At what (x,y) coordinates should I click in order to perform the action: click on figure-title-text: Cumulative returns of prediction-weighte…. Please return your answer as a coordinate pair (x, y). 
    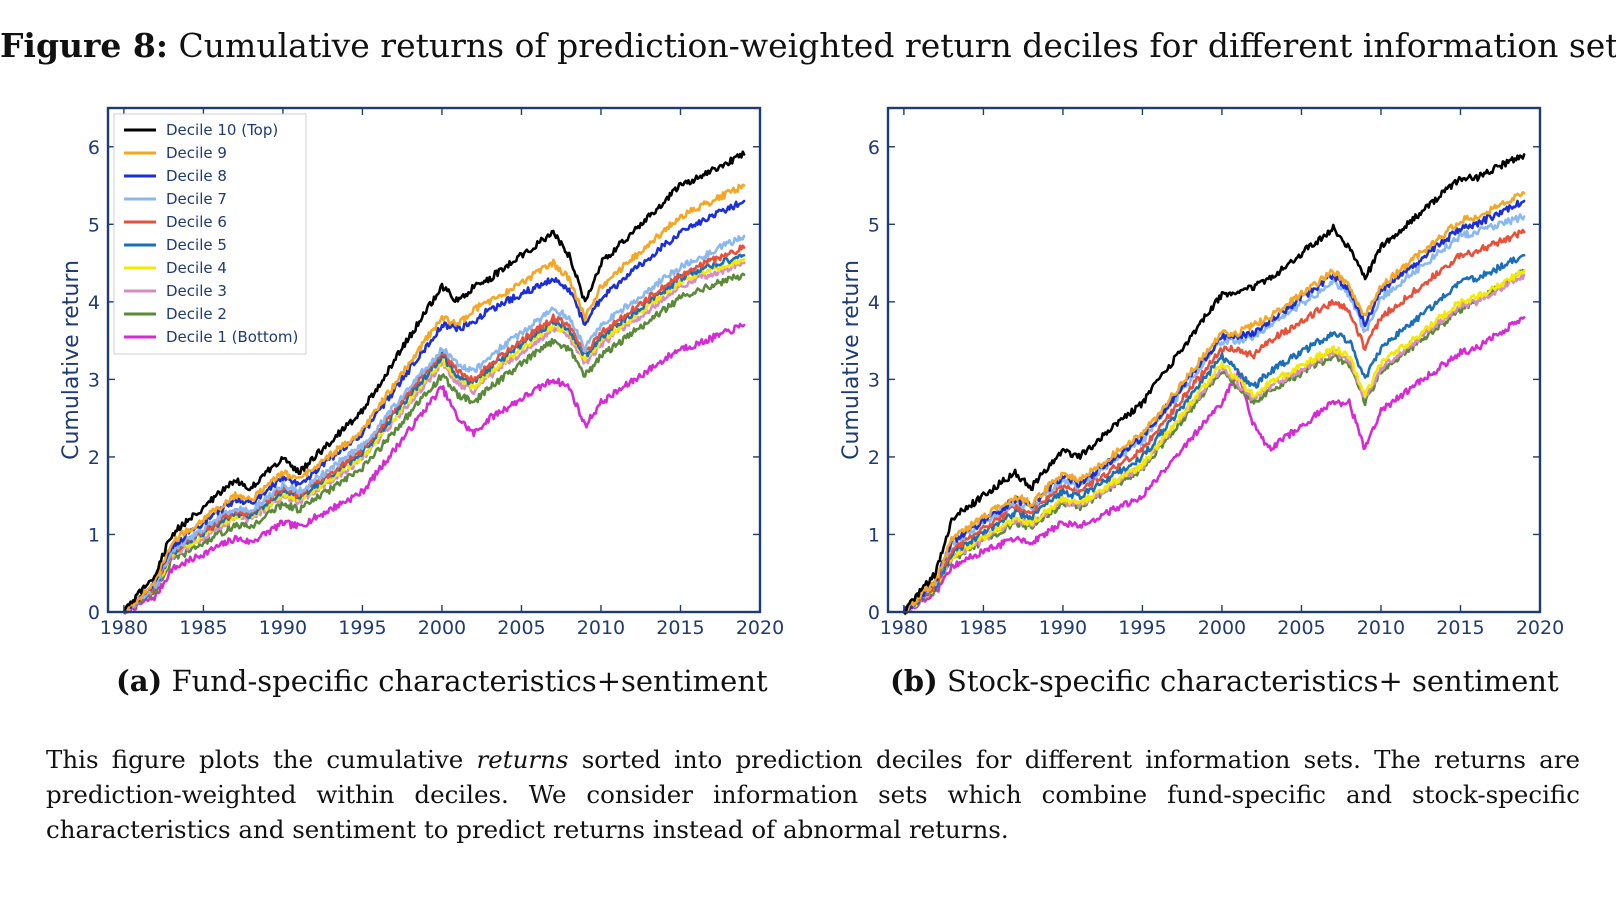
    Looking at the image, I should click on (897, 45).